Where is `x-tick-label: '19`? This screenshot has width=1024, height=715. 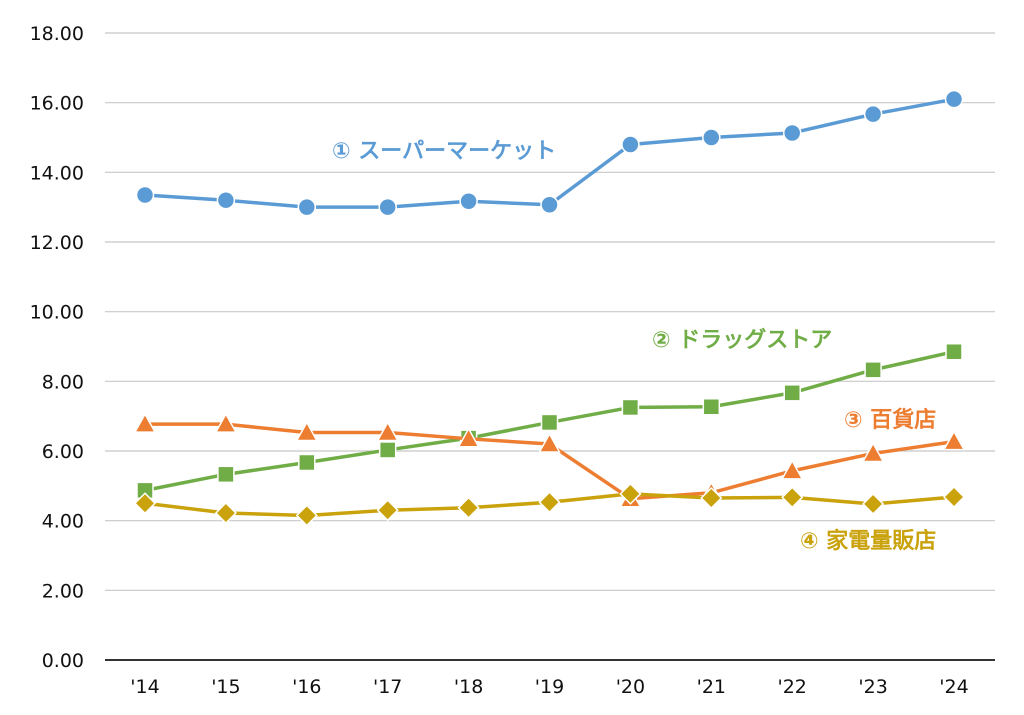
x-tick-label: '19 is located at coordinates (549, 687).